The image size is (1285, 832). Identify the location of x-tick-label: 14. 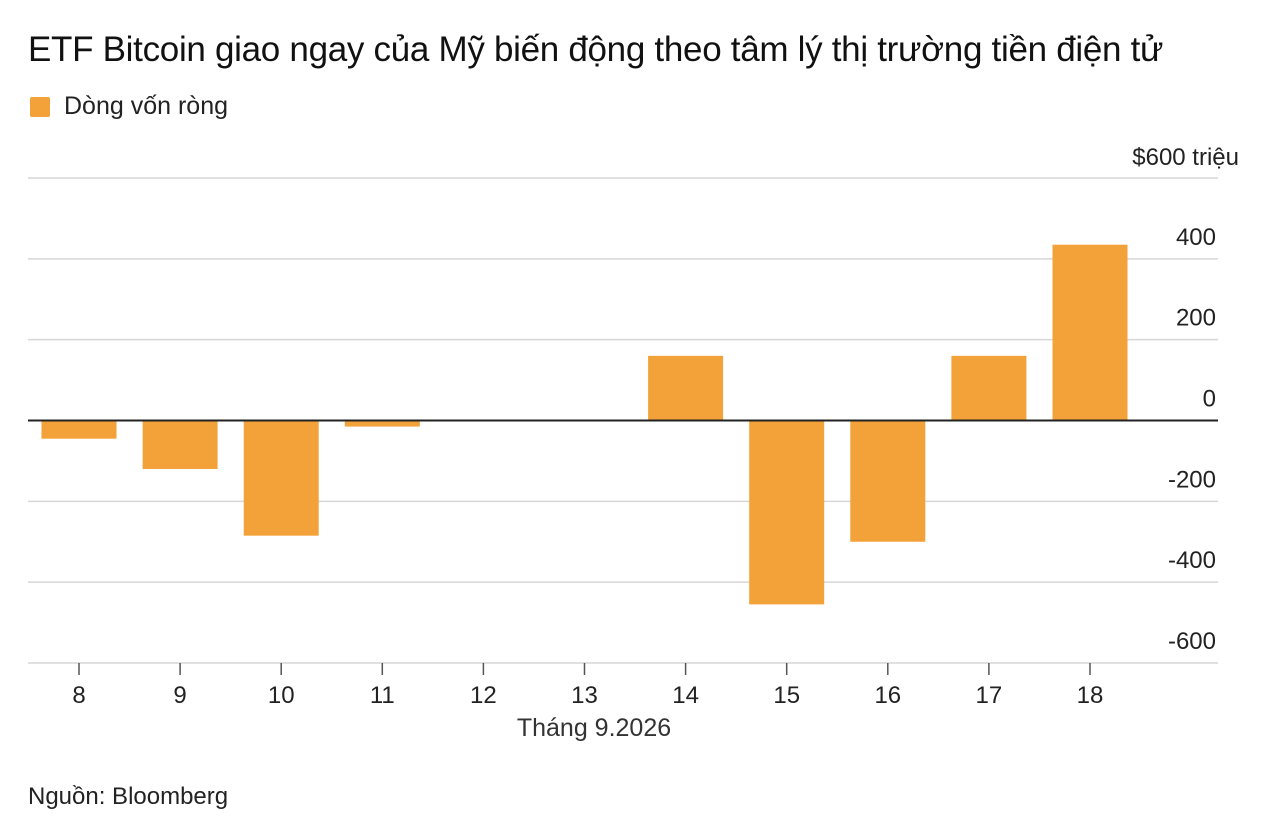
(685, 695).